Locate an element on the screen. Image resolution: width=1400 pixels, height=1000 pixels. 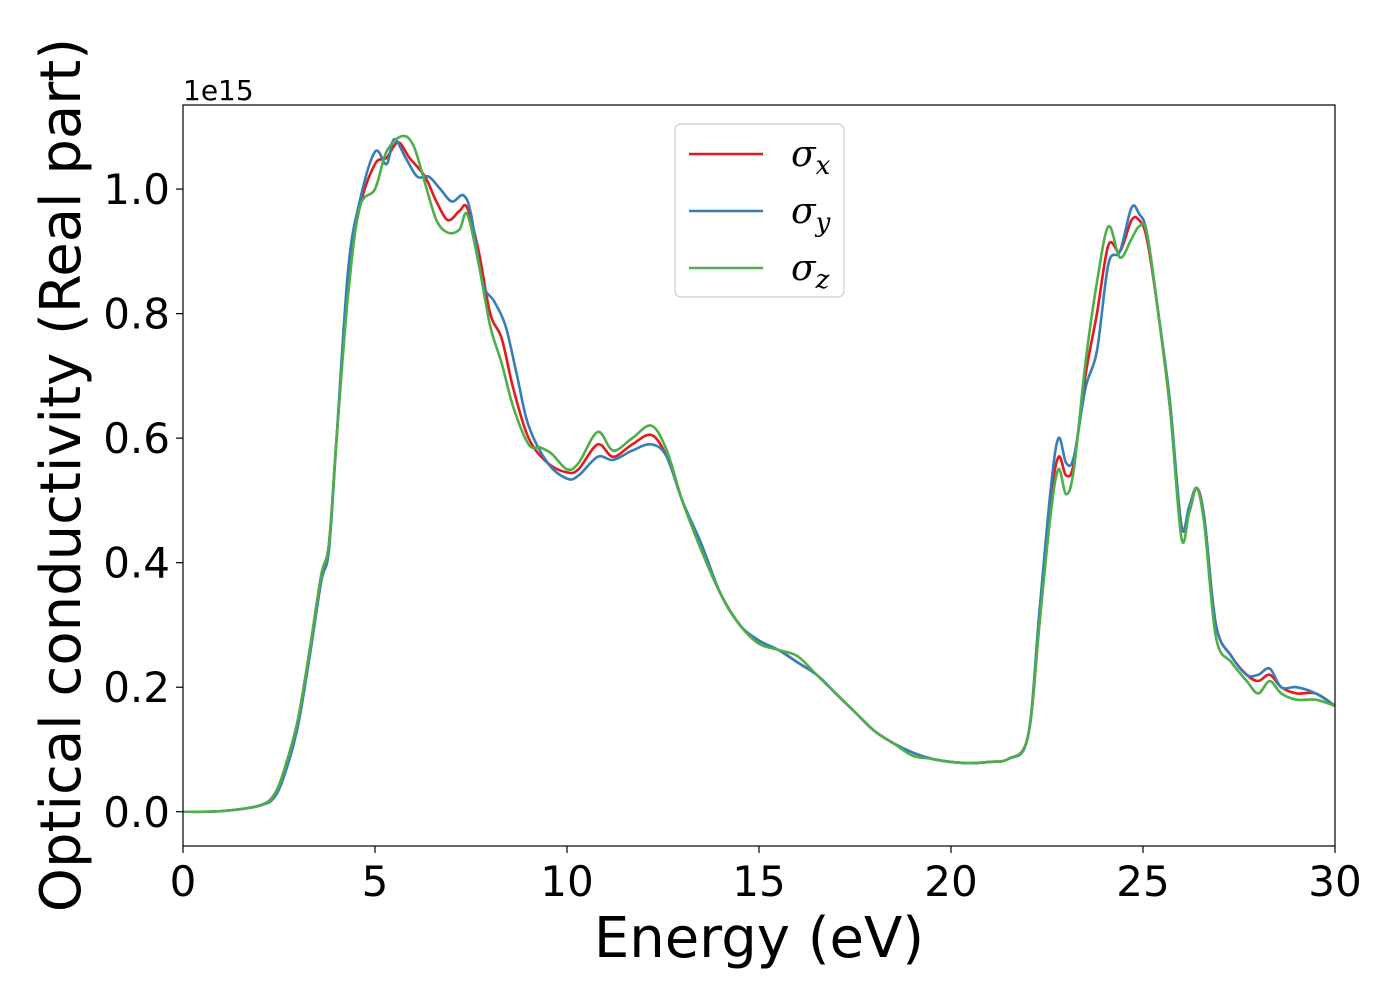
y-tick-label: 0.8 is located at coordinates (136, 314).